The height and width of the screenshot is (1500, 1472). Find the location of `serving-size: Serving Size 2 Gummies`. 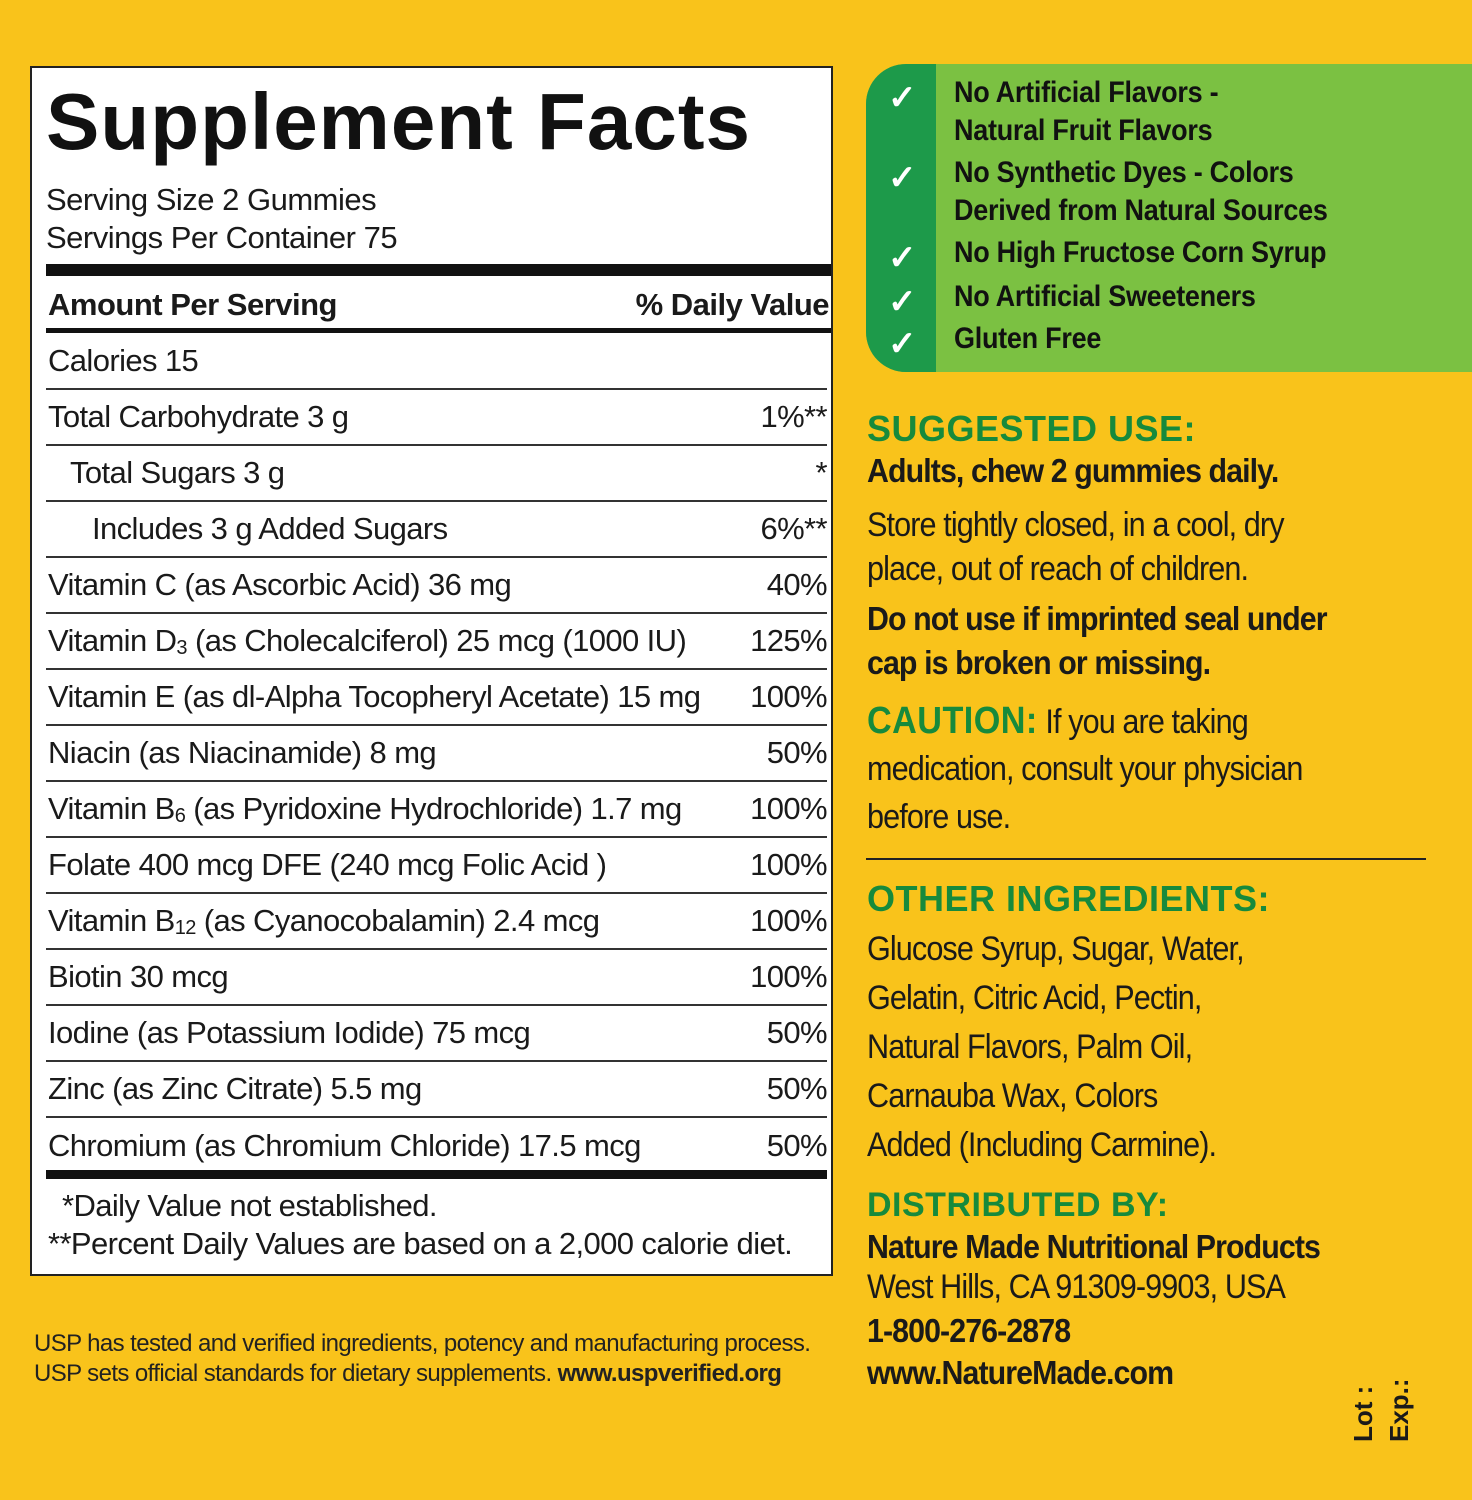

serving-size: Serving Size 2 Gummies is located at coordinates (211, 199).